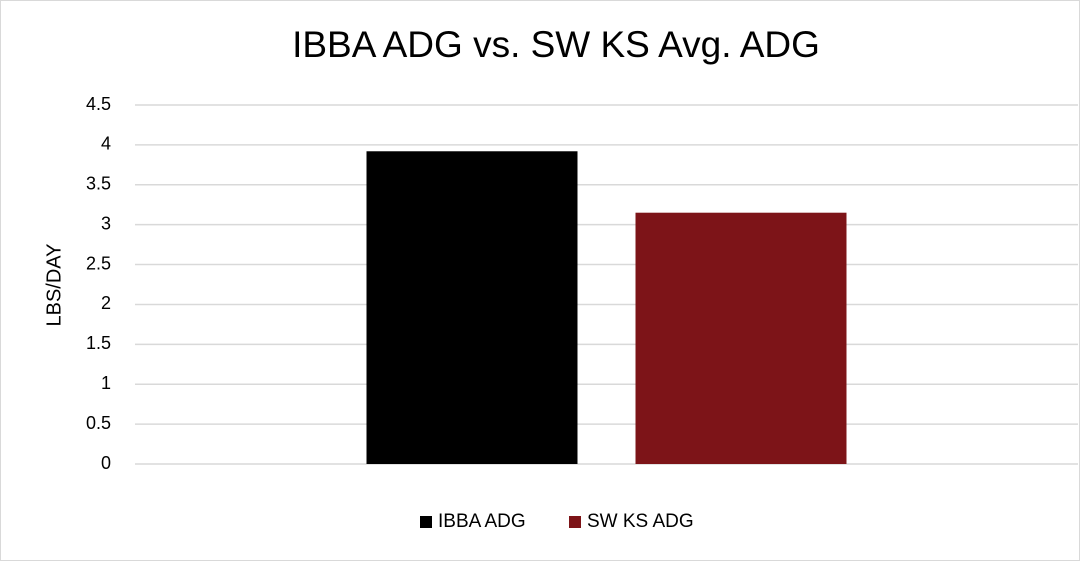  Describe the element at coordinates (556, 44) in the screenshot. I see `chart-title: IBBA ADG vs. SW KS Avg. ADG` at that location.